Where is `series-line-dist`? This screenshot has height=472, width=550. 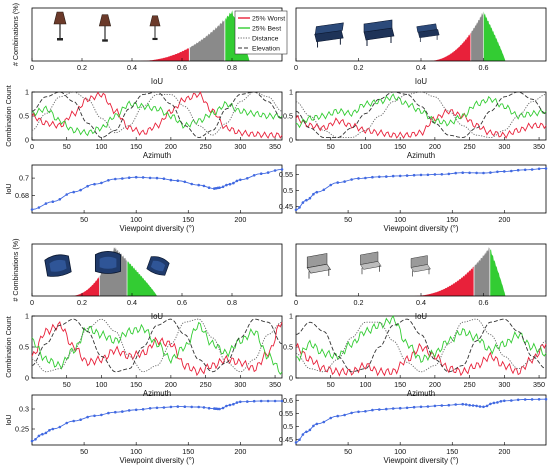
series-line-dist is located at coordinates (157, 113).